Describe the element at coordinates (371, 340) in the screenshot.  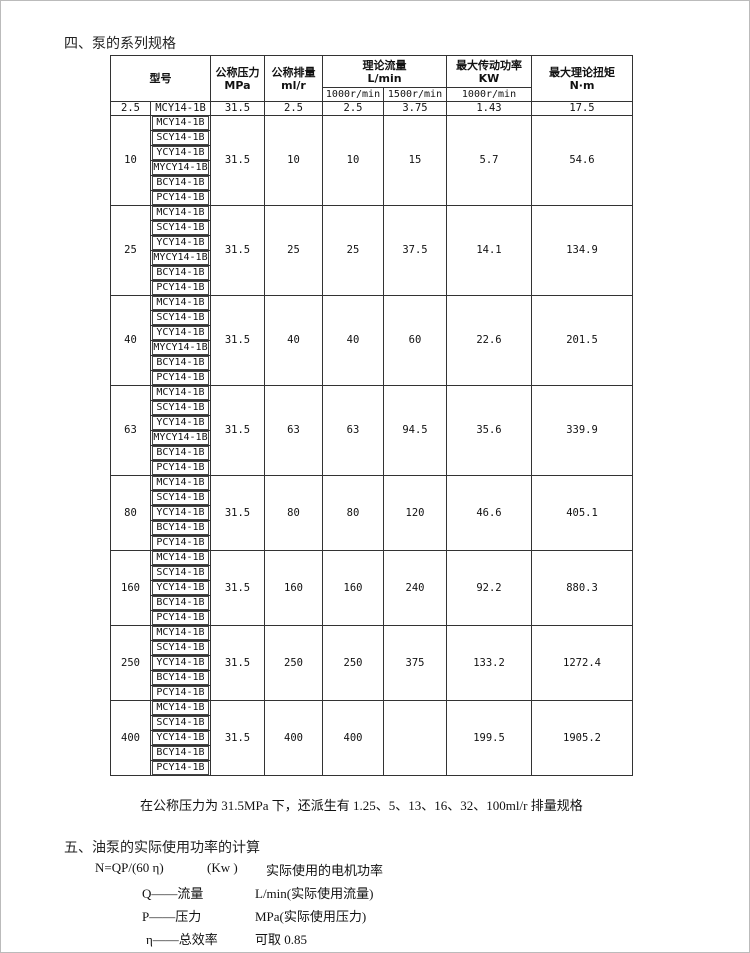
I see `table-row: 40 MCY14-1B 31.5 40 40 60 22.6 201.5` at that location.